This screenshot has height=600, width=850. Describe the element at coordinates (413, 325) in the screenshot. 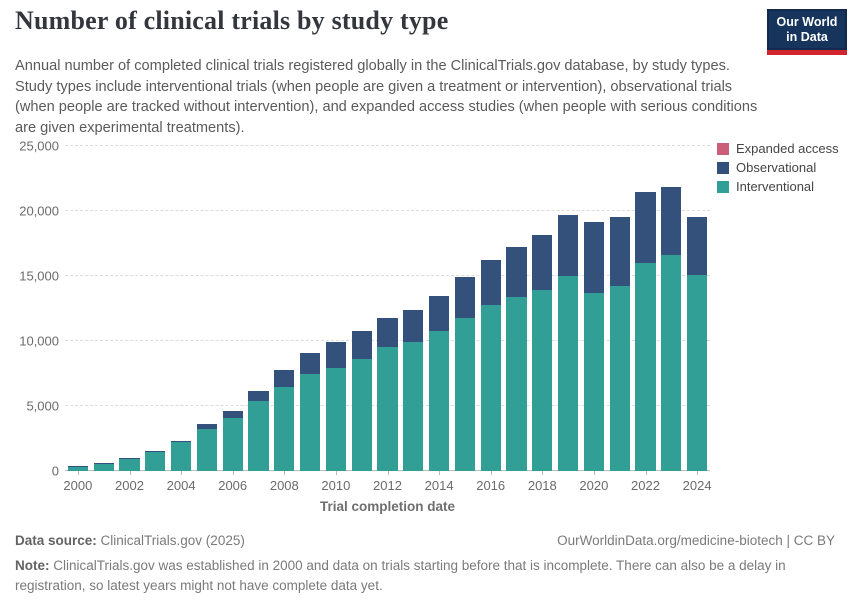

I see `bar-segment-observational-2013` at that location.